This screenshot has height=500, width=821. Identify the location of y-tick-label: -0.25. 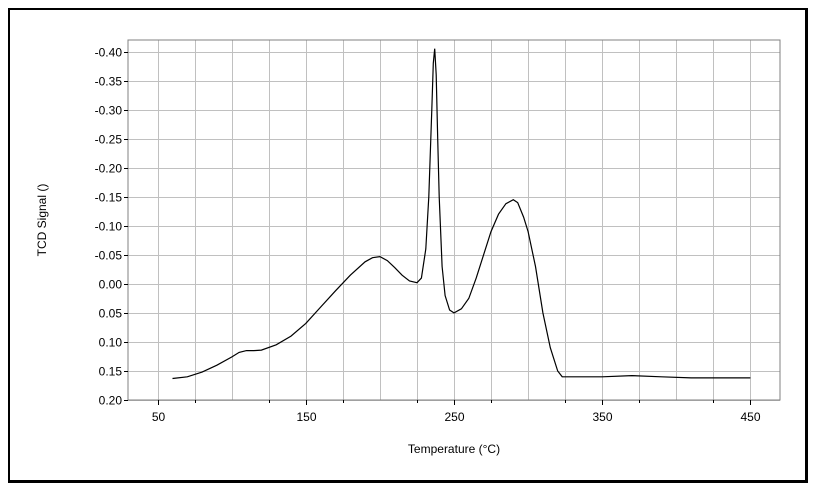
(109, 140).